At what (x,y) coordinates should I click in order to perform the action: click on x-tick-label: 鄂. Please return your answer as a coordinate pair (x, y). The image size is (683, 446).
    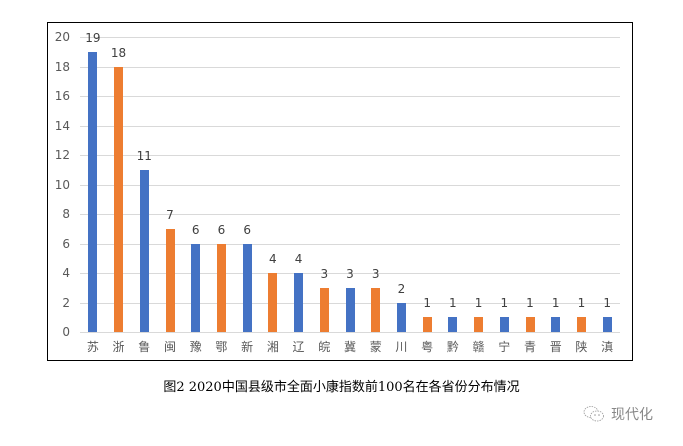
    Looking at the image, I should click on (221, 347).